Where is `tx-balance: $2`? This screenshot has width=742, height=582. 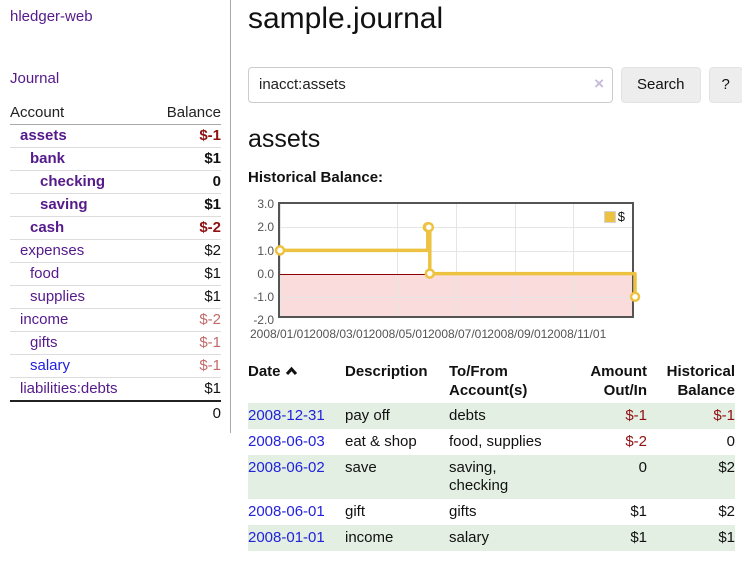
tx-balance: $2 is located at coordinates (726, 511).